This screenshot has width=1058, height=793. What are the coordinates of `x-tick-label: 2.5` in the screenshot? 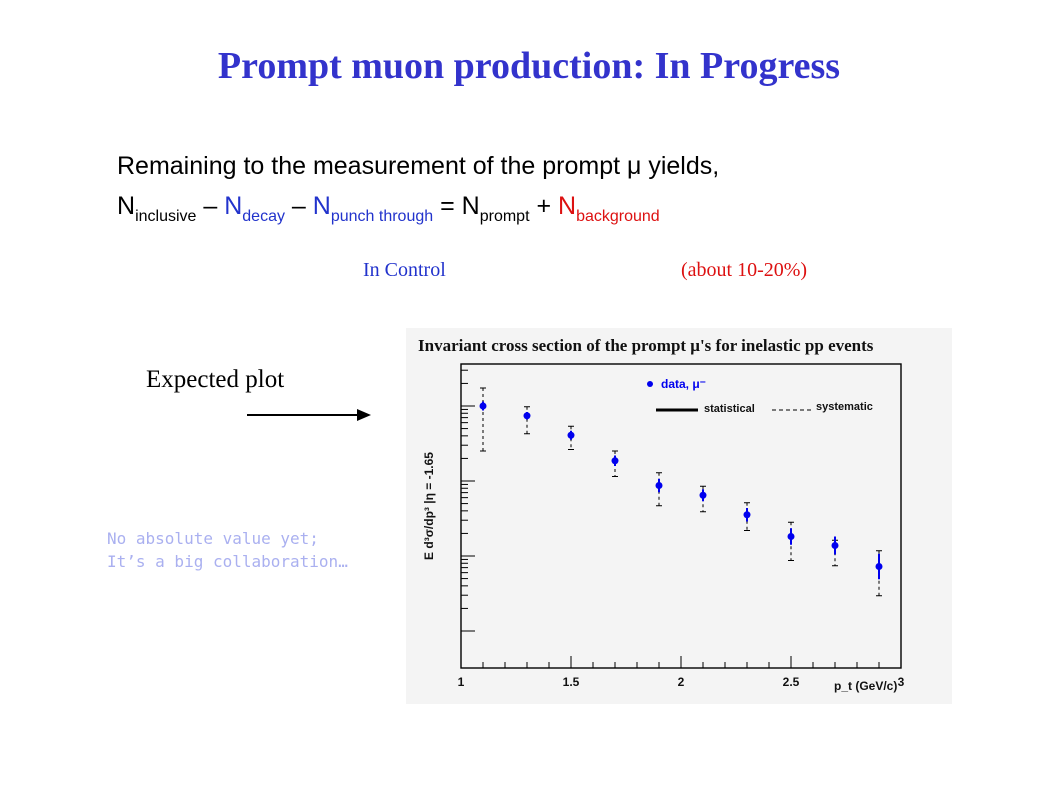 It's located at (791, 682).